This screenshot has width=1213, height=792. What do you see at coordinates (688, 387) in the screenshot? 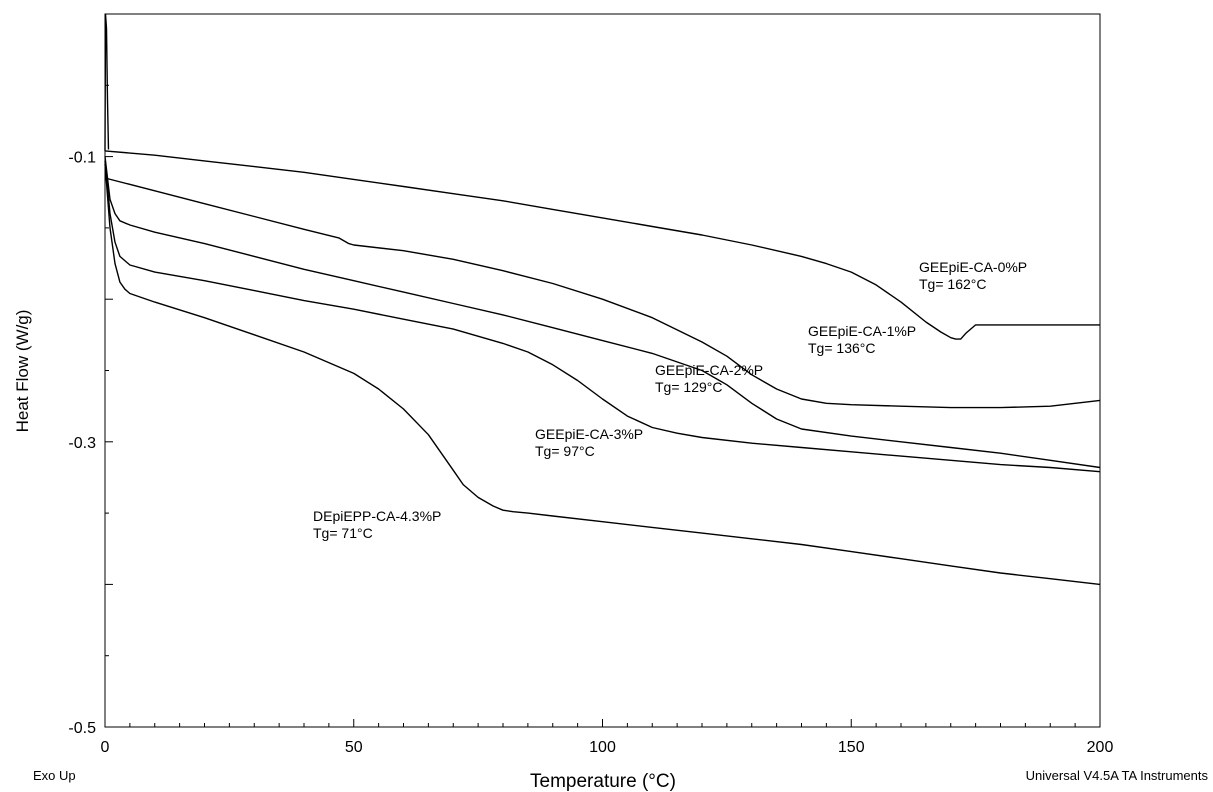
I see `annotation-tg-label: Tg= 129°C` at bounding box center [688, 387].